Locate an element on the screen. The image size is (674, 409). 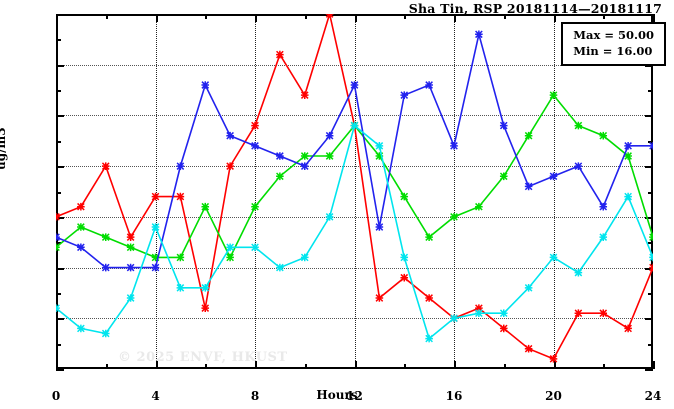
legend-min: Min = 16.00 is located at coordinates (613, 50).